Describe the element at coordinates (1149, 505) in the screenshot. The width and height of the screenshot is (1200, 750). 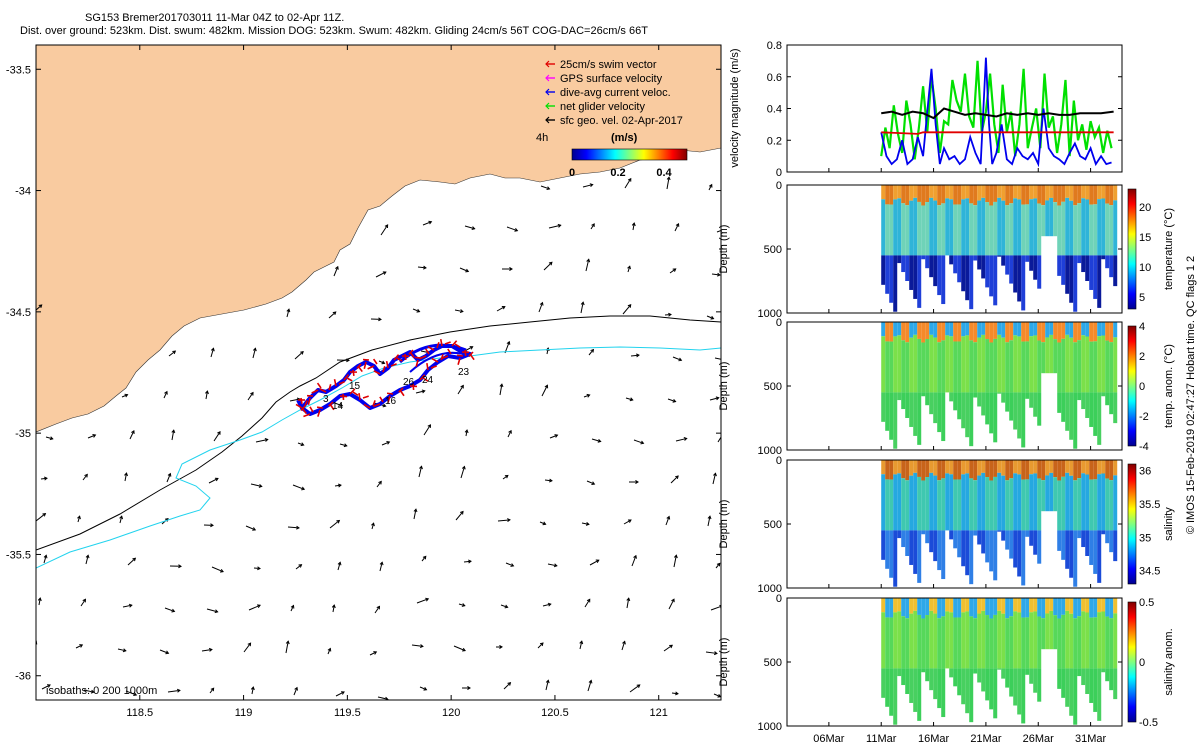
I see `colorbar-tick-label: 35.5` at that location.